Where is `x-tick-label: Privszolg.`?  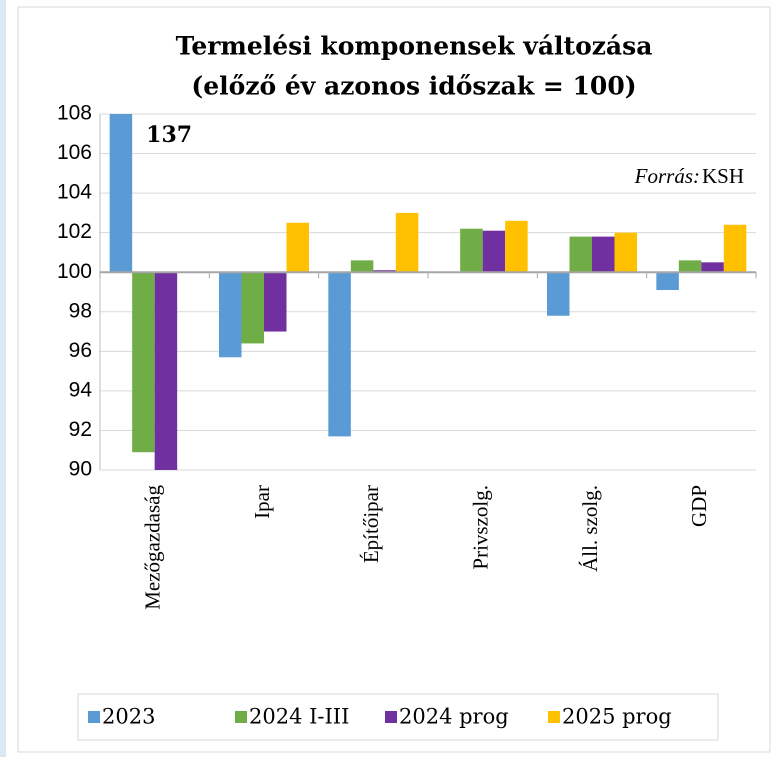
x-tick-label: Privszolg. is located at coordinates (480, 527).